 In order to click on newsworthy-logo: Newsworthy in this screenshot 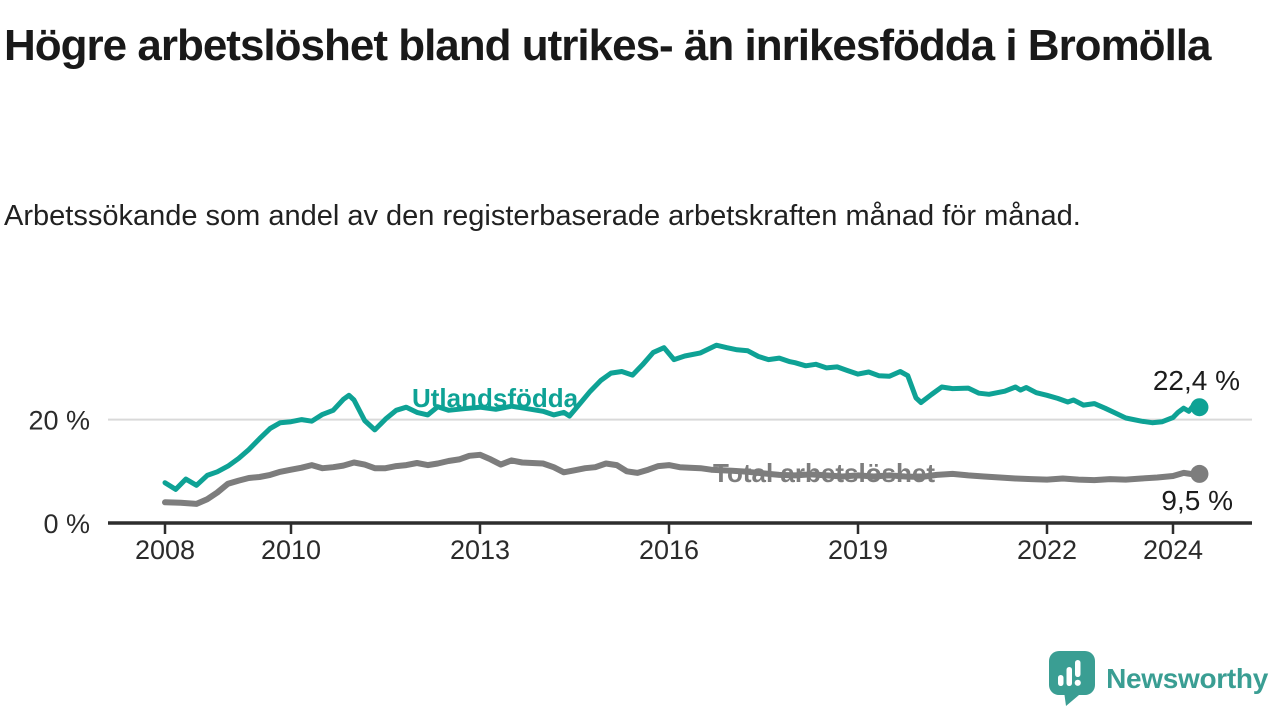, I will do `click(1158, 679)`.